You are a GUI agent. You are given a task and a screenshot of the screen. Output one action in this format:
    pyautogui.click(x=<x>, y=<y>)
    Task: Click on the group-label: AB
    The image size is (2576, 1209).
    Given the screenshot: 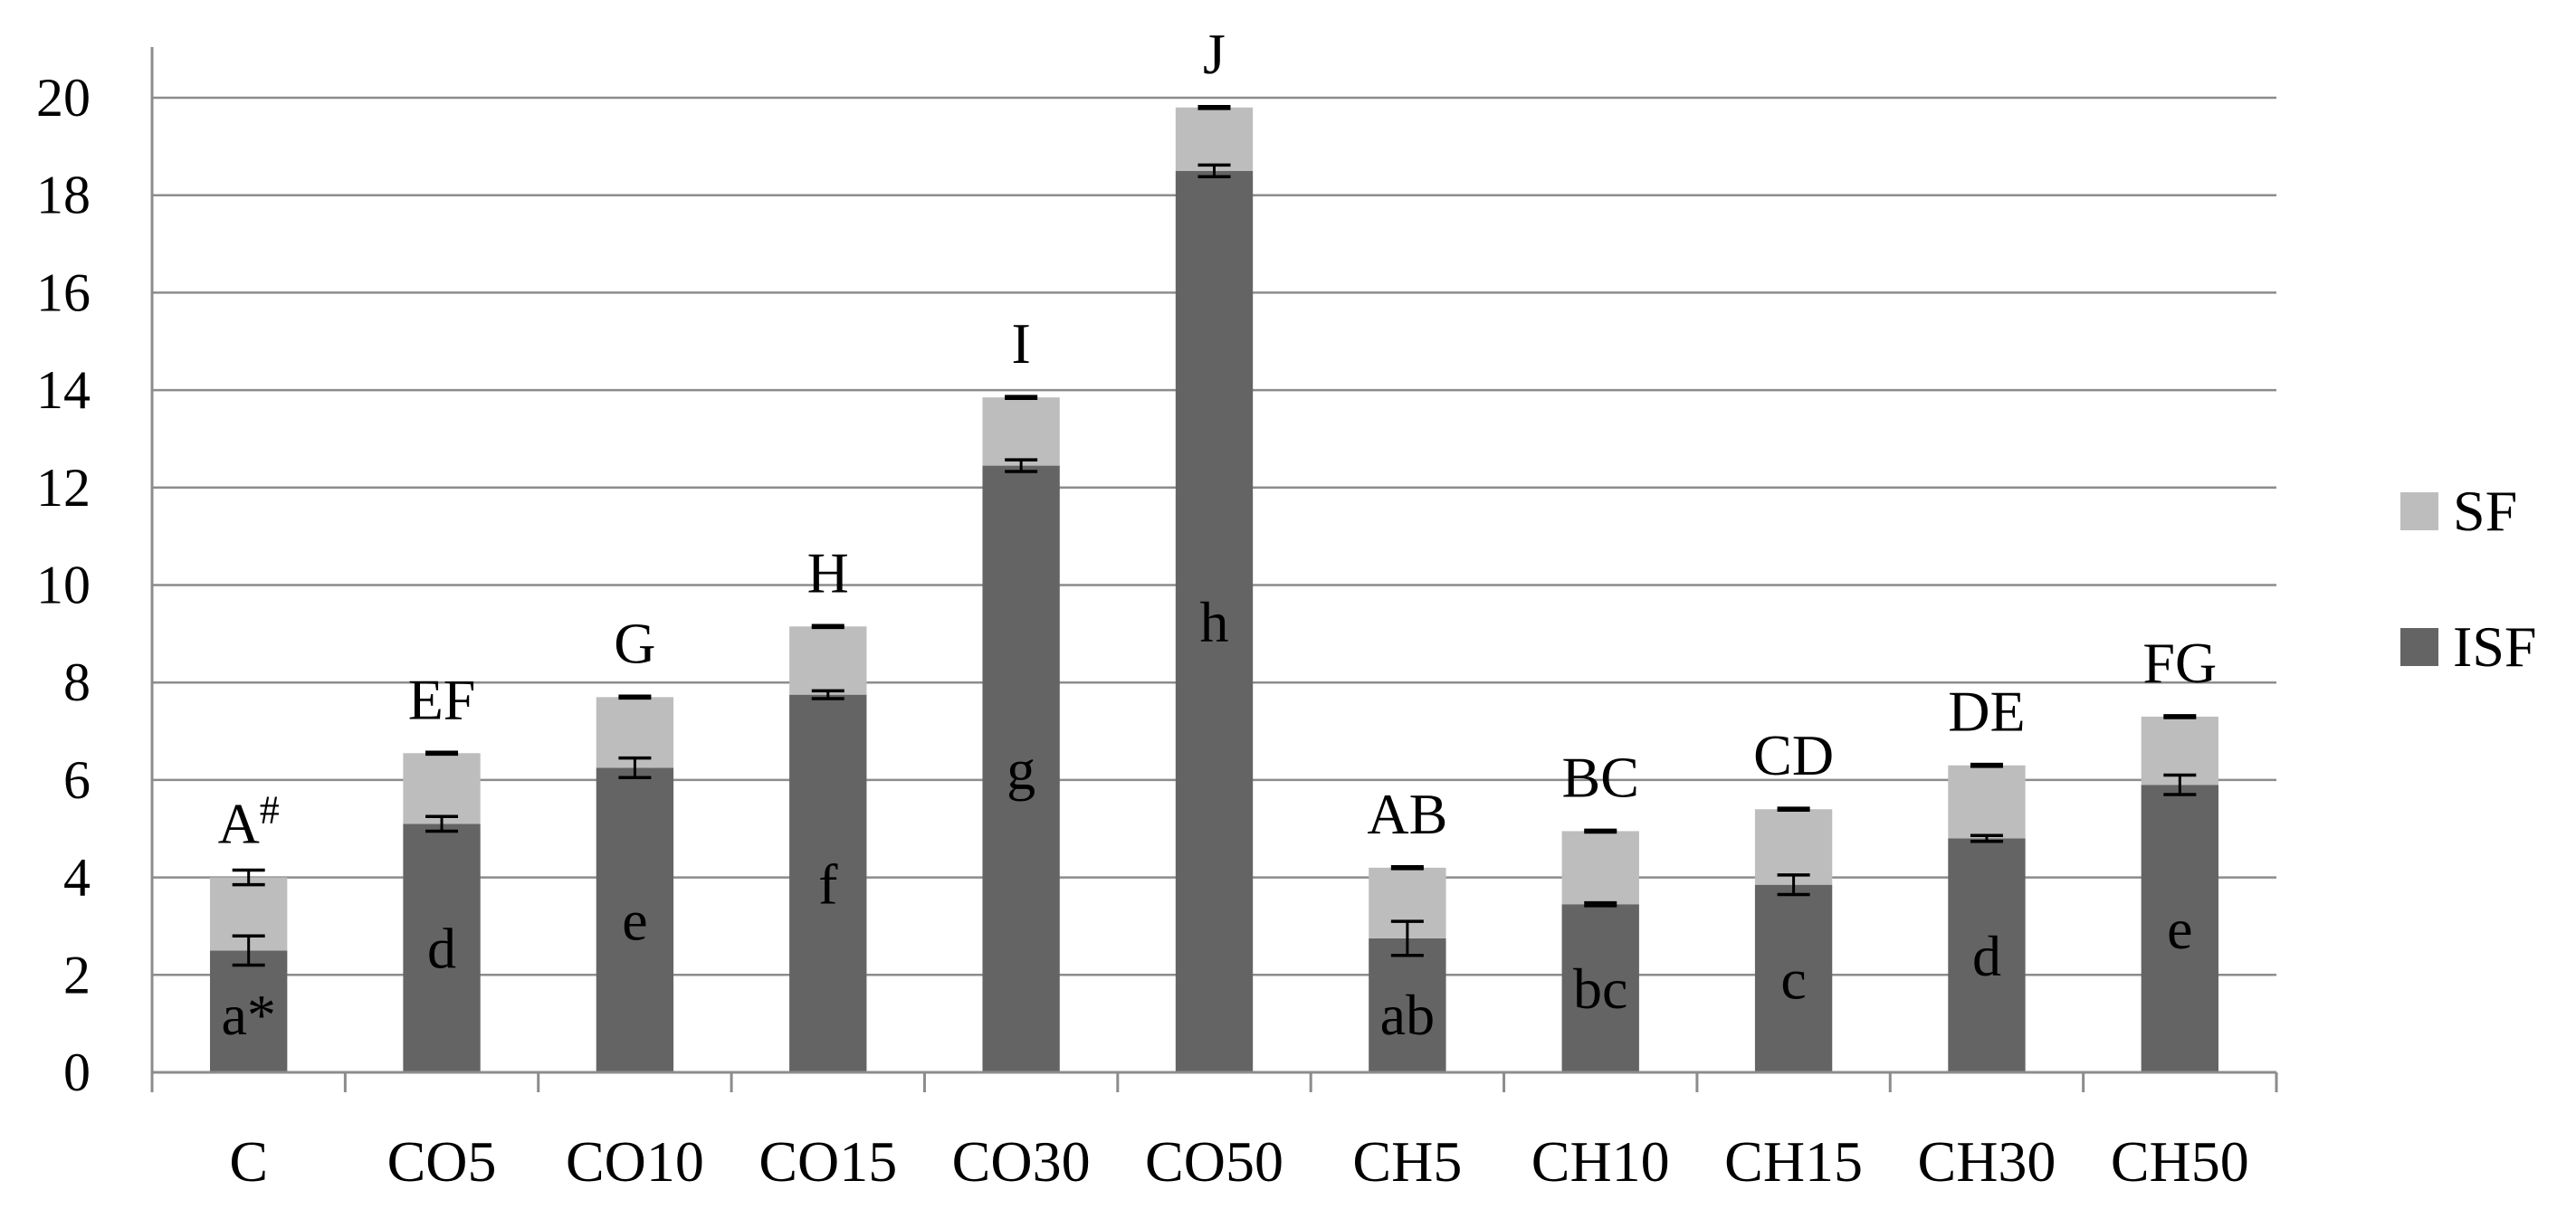 What is the action you would take?
    pyautogui.click(x=1407, y=814)
    